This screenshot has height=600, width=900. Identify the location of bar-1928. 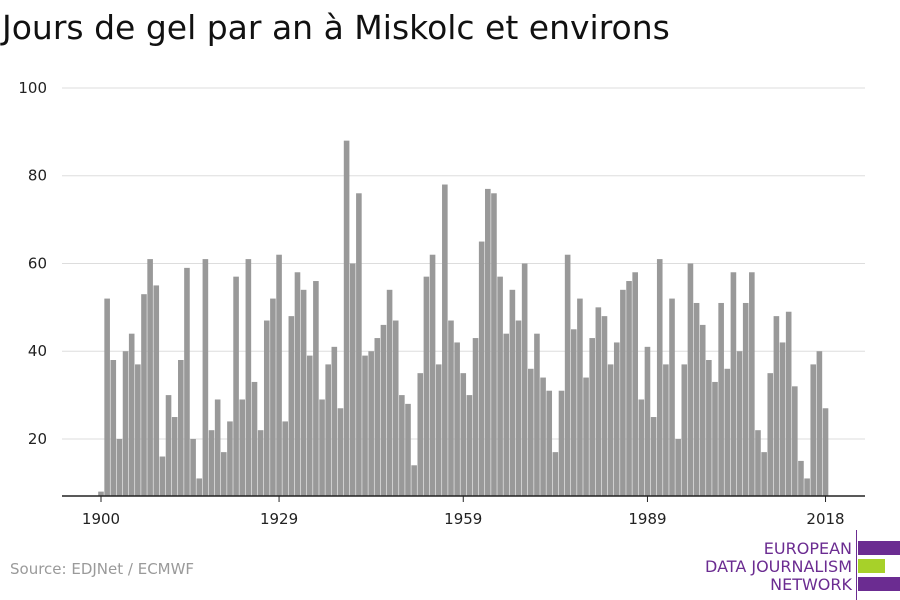
(273, 397).